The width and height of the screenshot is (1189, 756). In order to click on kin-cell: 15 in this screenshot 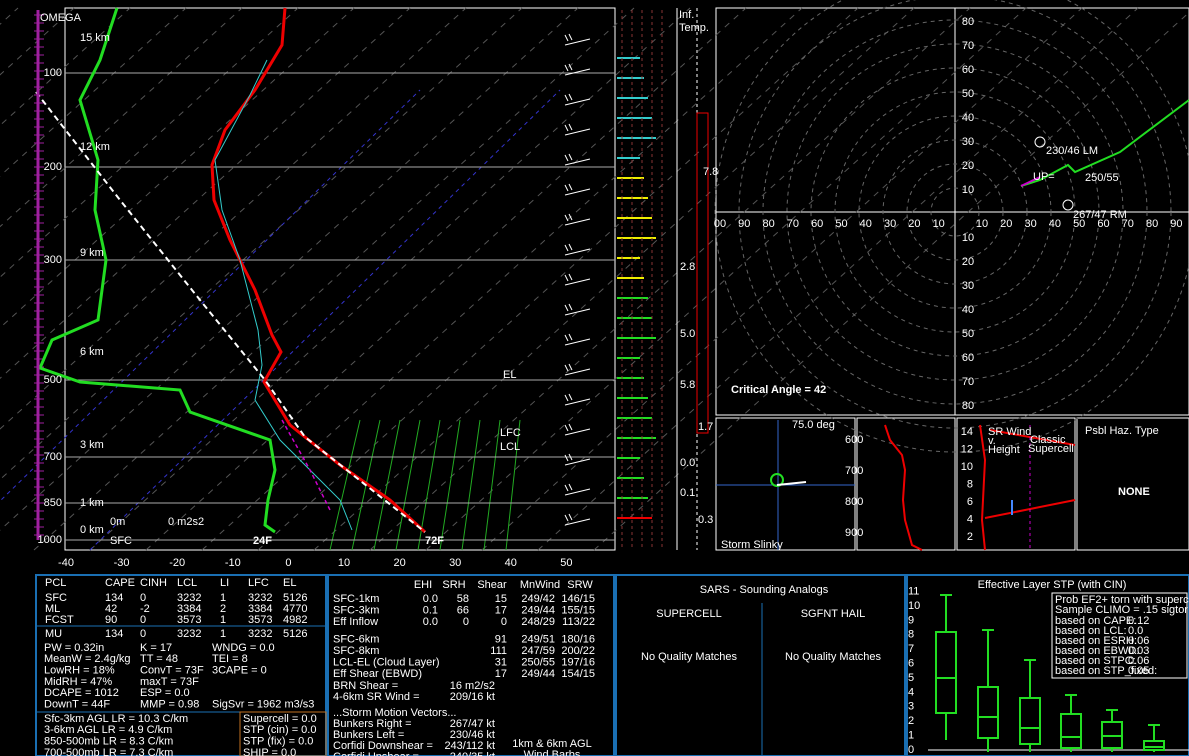, I will do `click(501, 599)`.